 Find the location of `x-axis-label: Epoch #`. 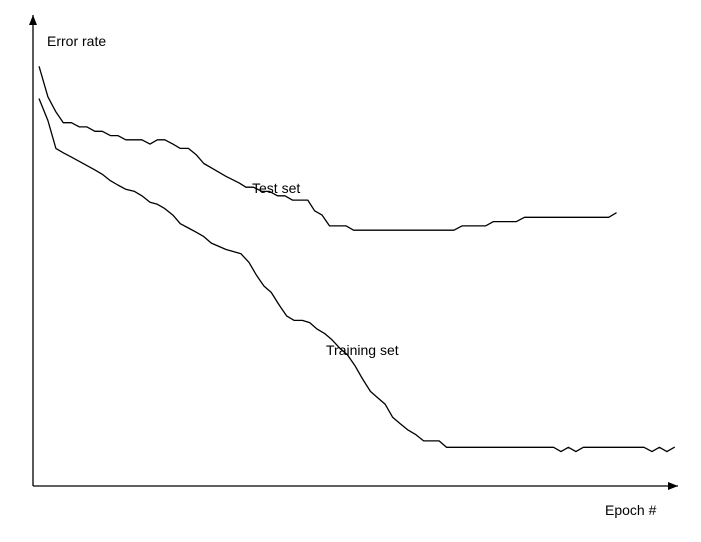

x-axis-label: Epoch # is located at coordinates (631, 510).